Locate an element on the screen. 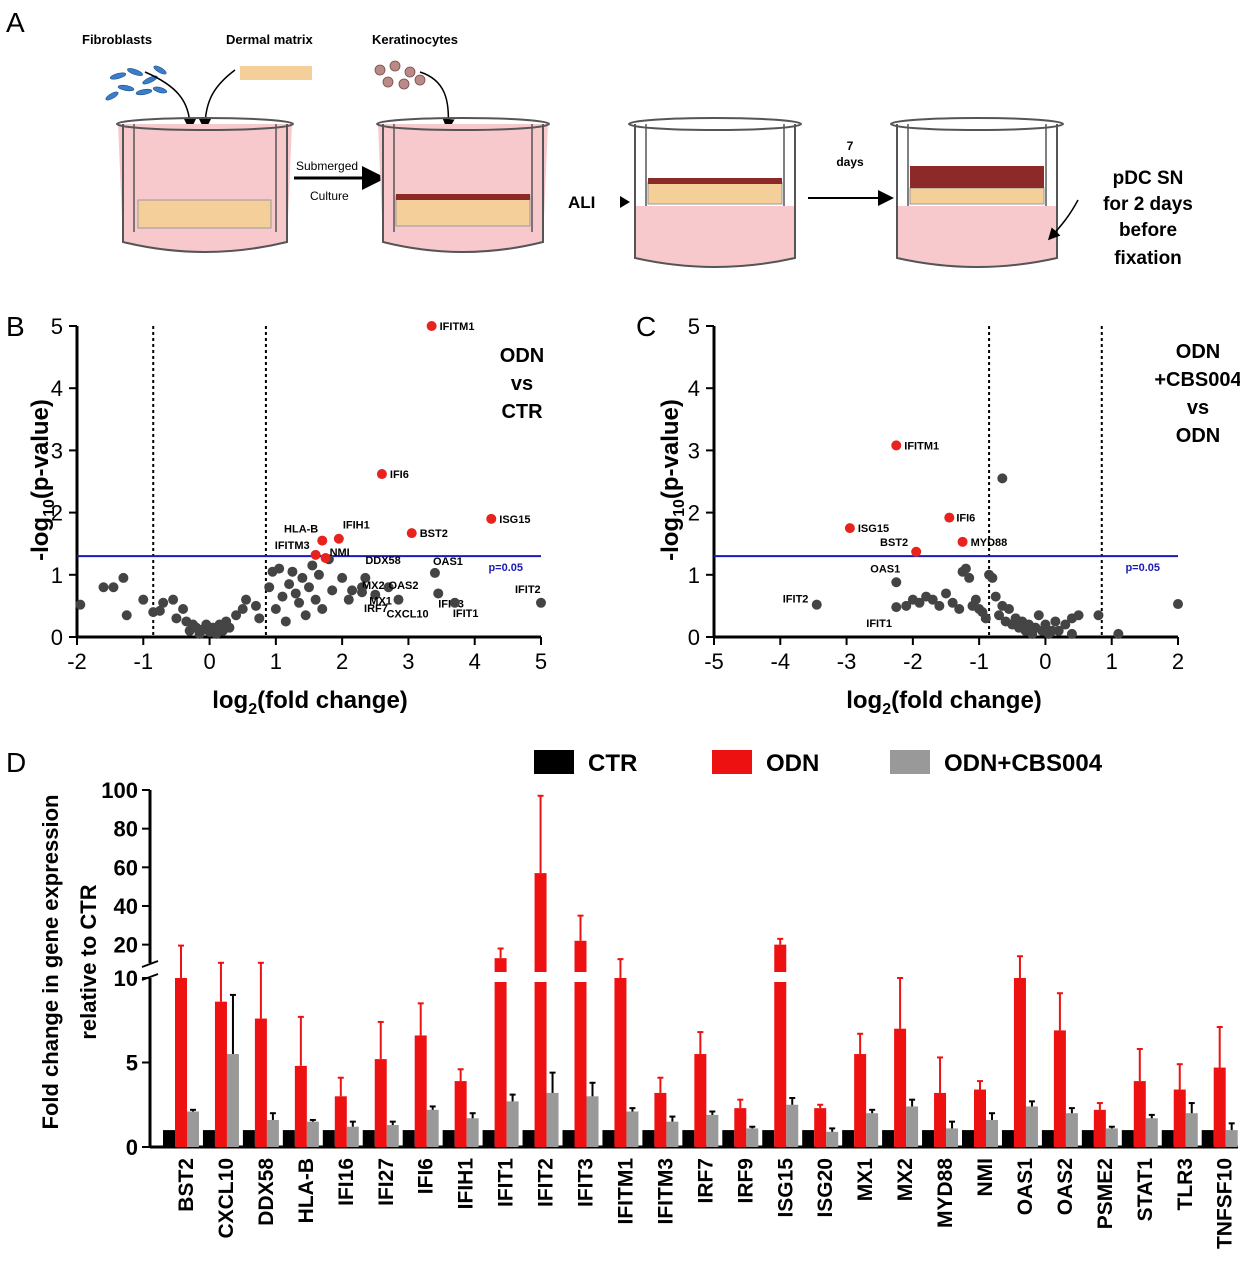 This screenshot has height=1280, width=1240. bar-ifih1-odn-cbs004 is located at coordinates (472, 1132).